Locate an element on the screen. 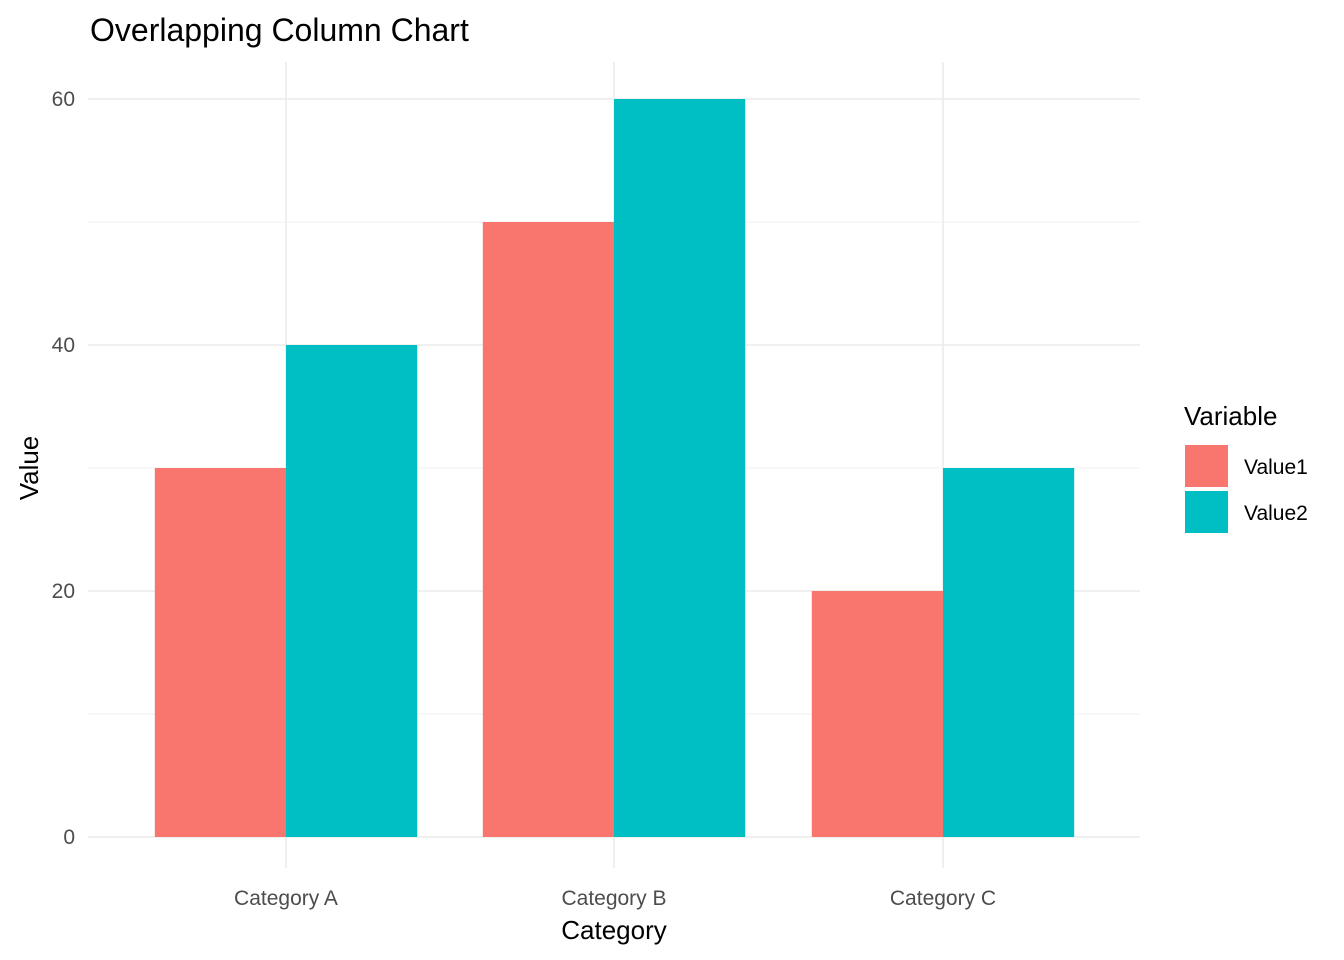  y-tick-label-1: 20 is located at coordinates (63, 591).